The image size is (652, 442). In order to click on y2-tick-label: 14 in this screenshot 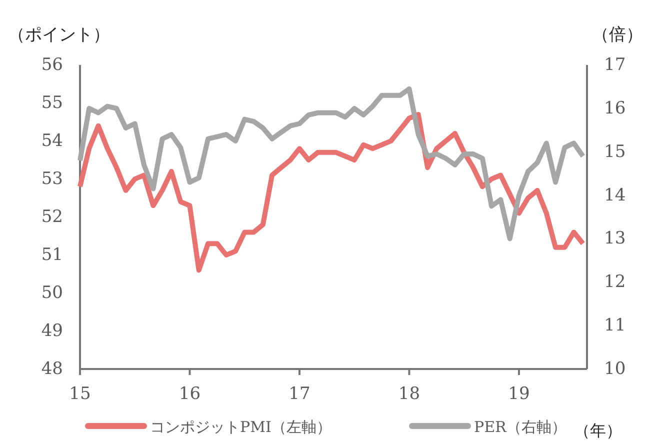, I will do `click(615, 195)`.